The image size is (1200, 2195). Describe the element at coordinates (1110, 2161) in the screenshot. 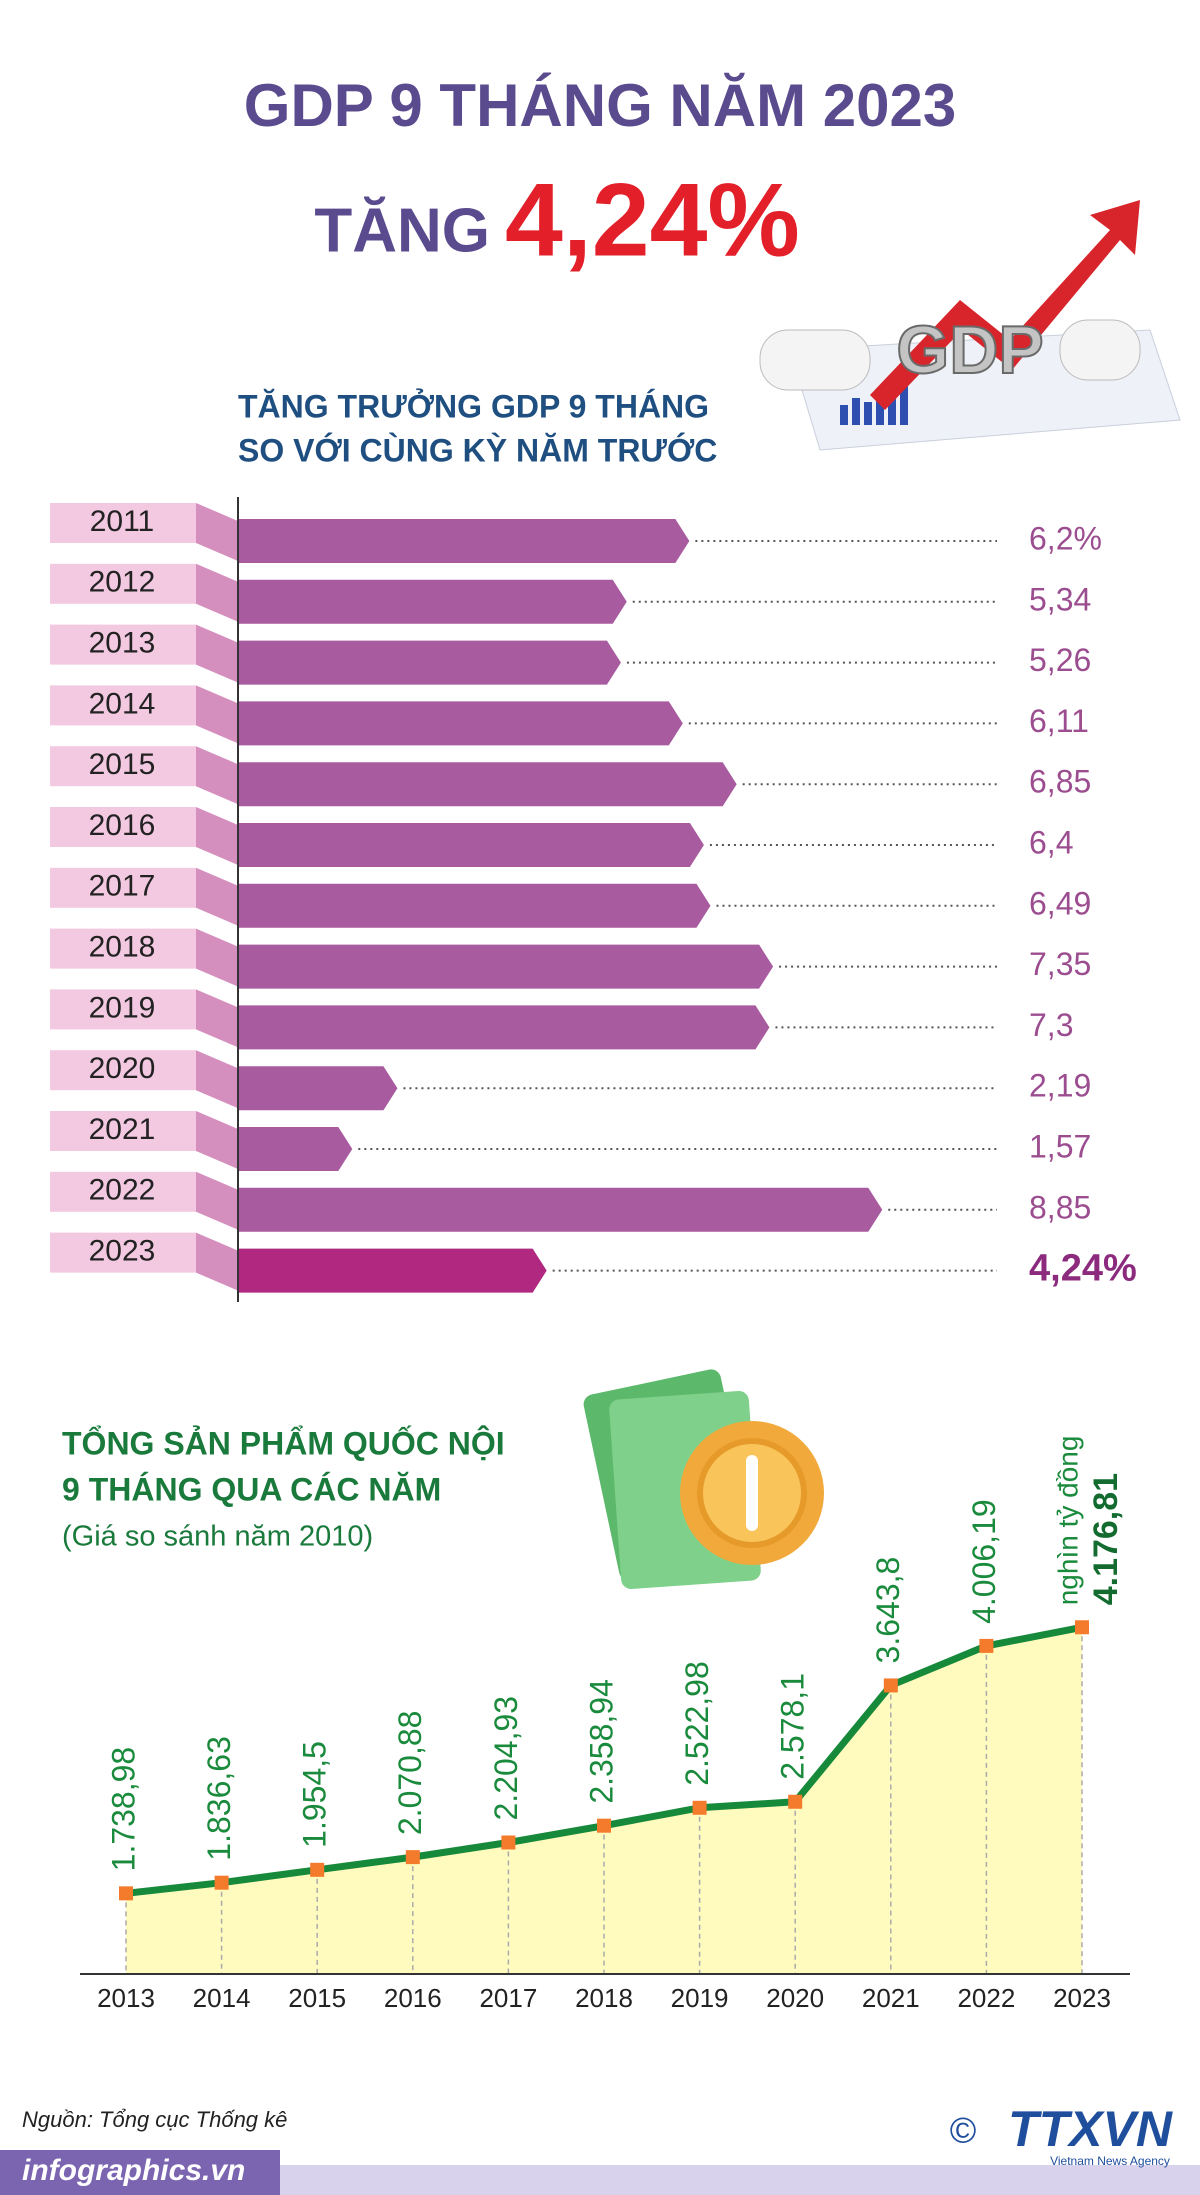

I see `logo-caption: Vietnam News Agency` at that location.